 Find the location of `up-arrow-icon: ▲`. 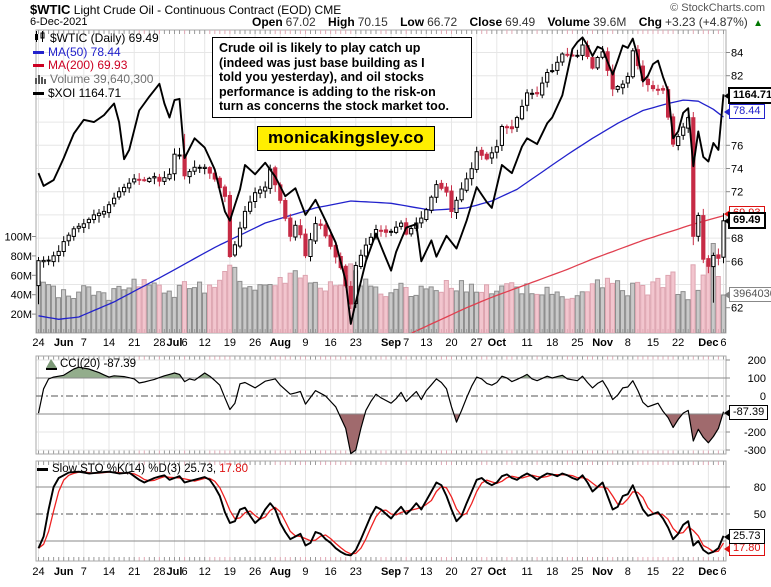

up-arrow-icon: ▲ is located at coordinates (758, 23).